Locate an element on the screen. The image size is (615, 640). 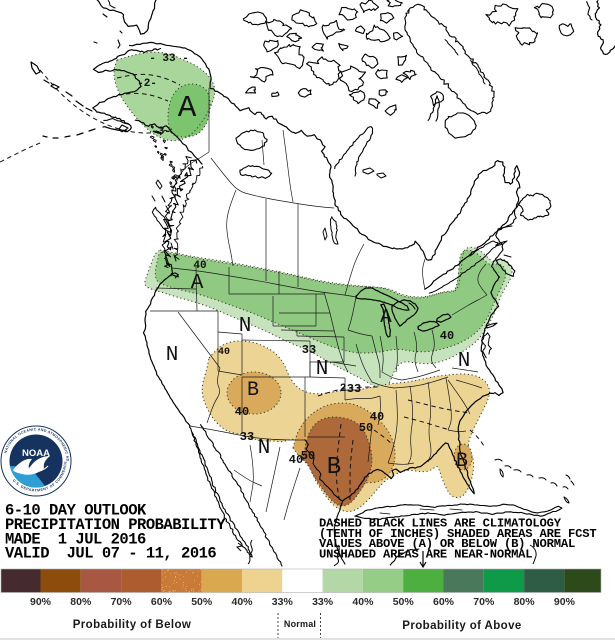
svg-text:DASHED BLACK LINES ARE CLIMATO: DASHED BLACK LINES ARE CLIMATOLOGY is located at coordinates (440, 524).